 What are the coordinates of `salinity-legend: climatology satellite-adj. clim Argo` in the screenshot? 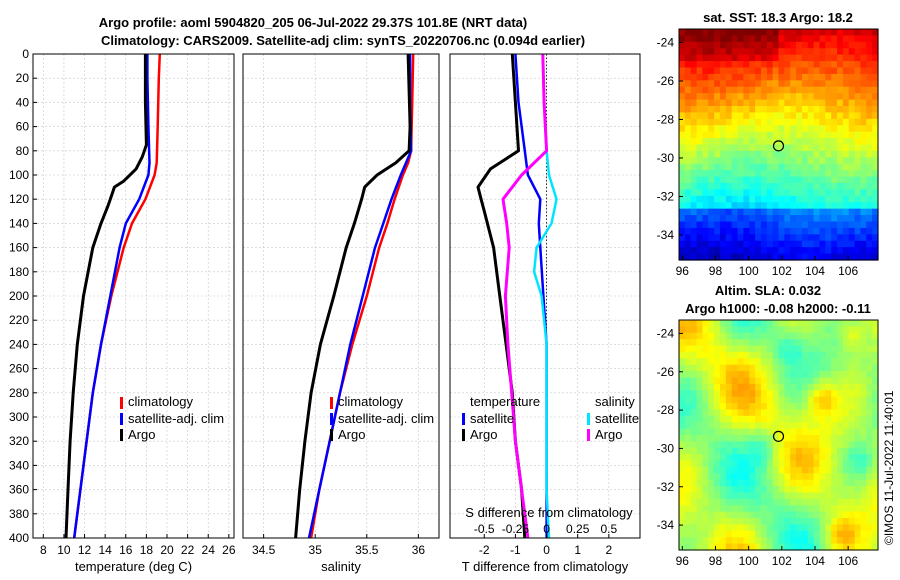 It's located at (382, 418).